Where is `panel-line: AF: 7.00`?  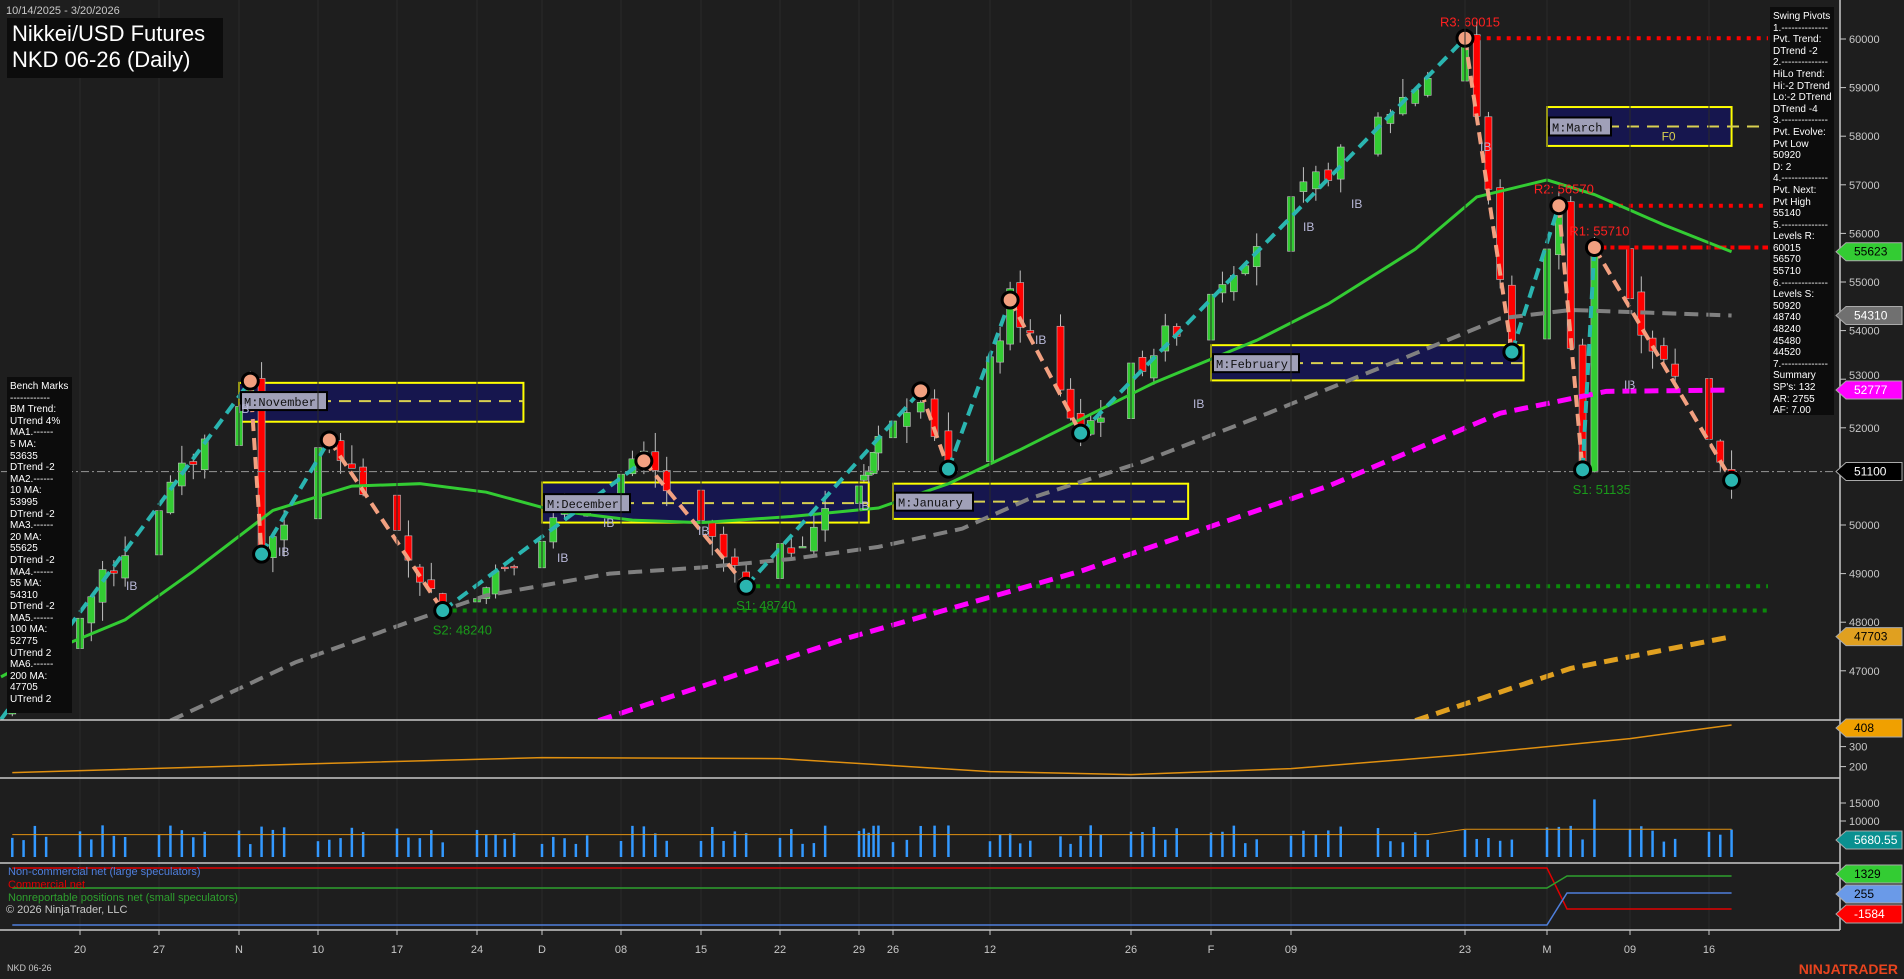
panel-line: AF: 7.00 is located at coordinates (1792, 411).